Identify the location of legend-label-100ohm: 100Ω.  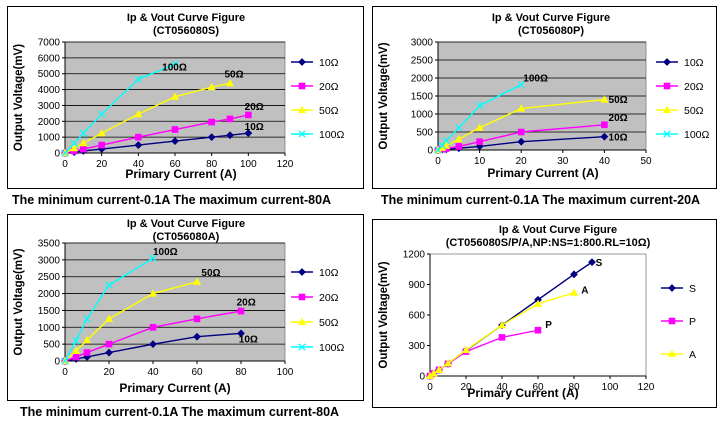
(332, 348).